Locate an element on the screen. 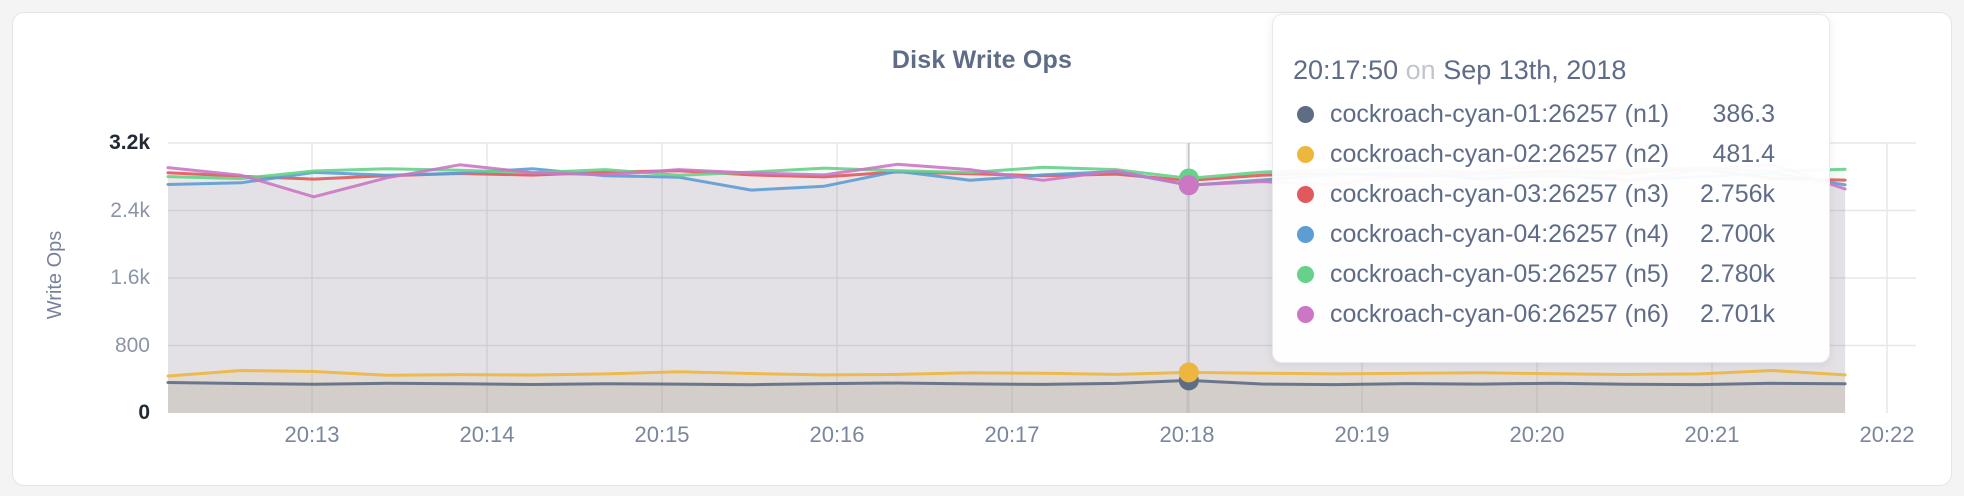 Image resolution: width=1964 pixels, height=496 pixels. series-name: cockroach-cyan-03:26257 (n3) is located at coordinates (1500, 193).